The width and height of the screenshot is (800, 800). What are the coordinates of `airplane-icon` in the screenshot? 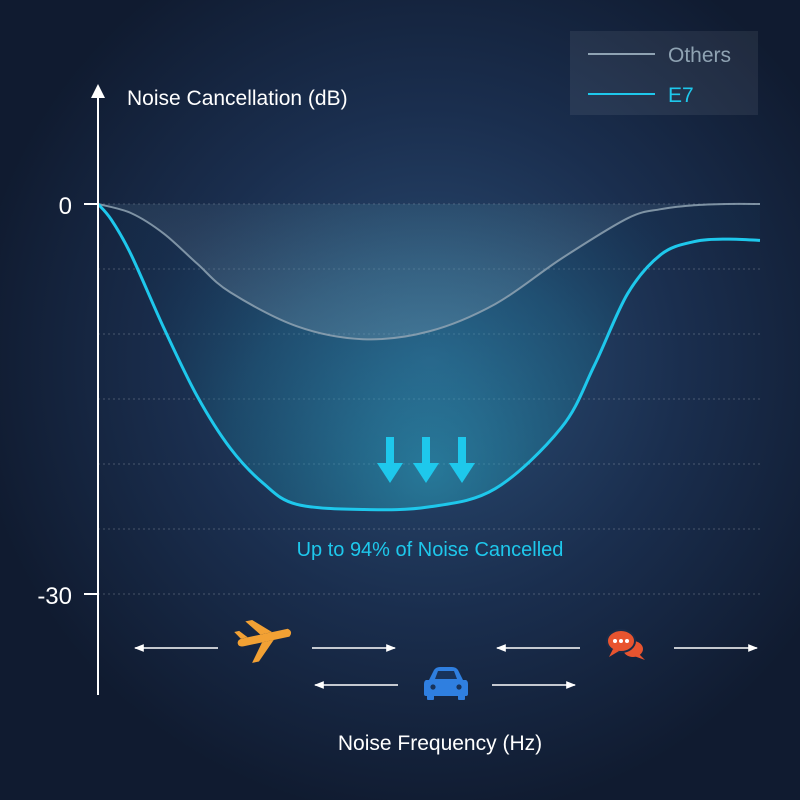 It's located at (263, 641).